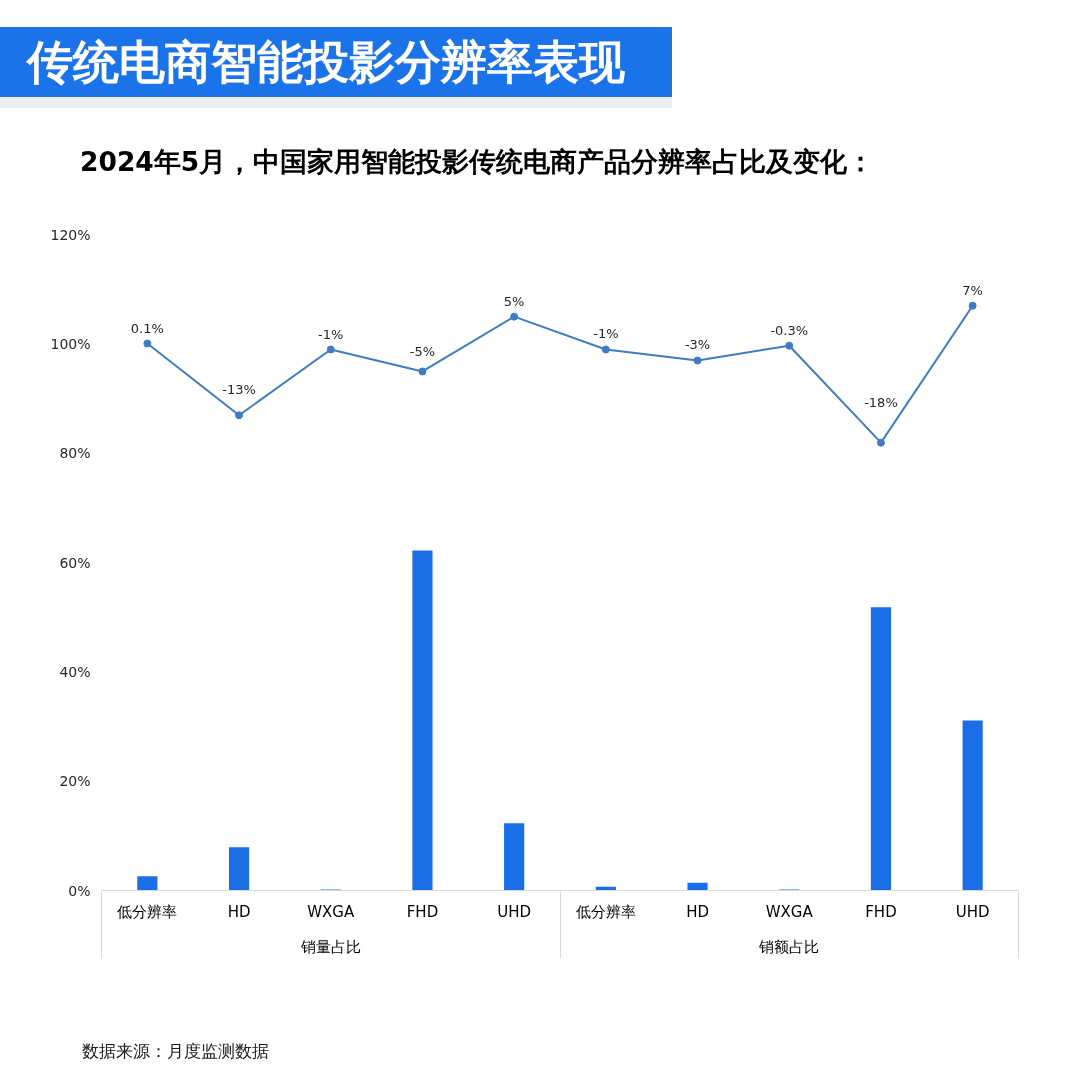 The width and height of the screenshot is (1080, 1080). I want to click on data-label: -18%, so click(881, 403).